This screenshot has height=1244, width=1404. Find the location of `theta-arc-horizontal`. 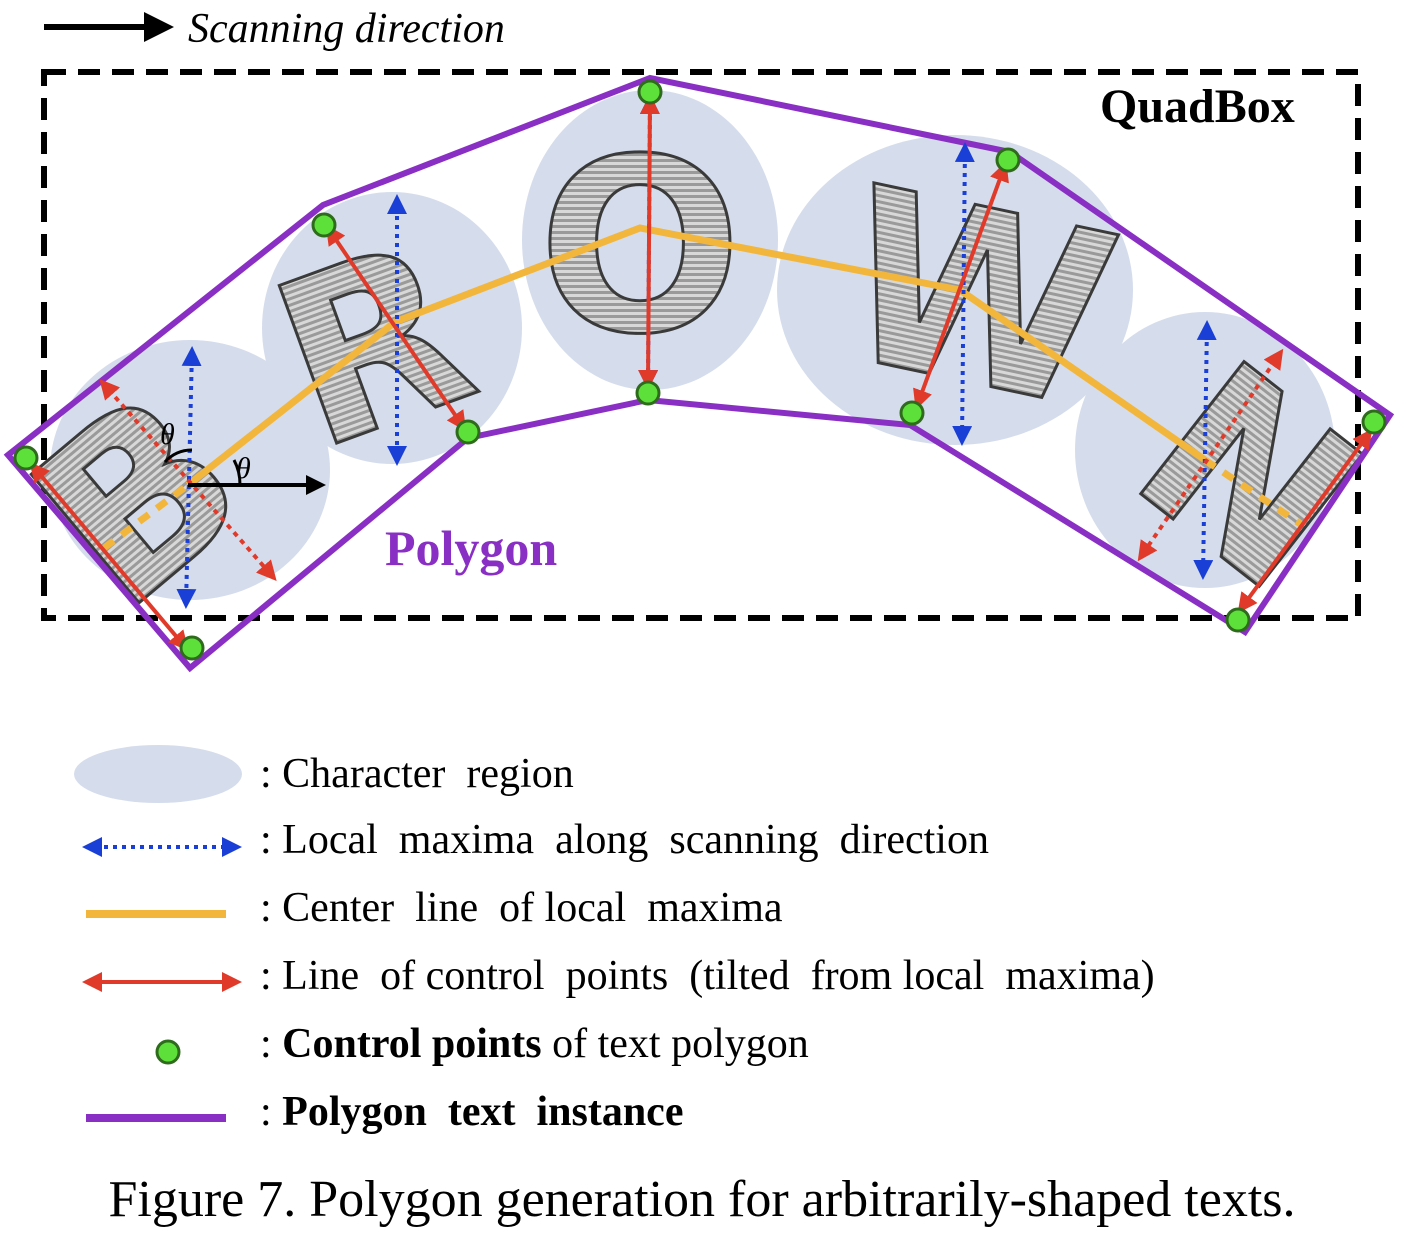

theta-arc-horizontal is located at coordinates (237, 472).